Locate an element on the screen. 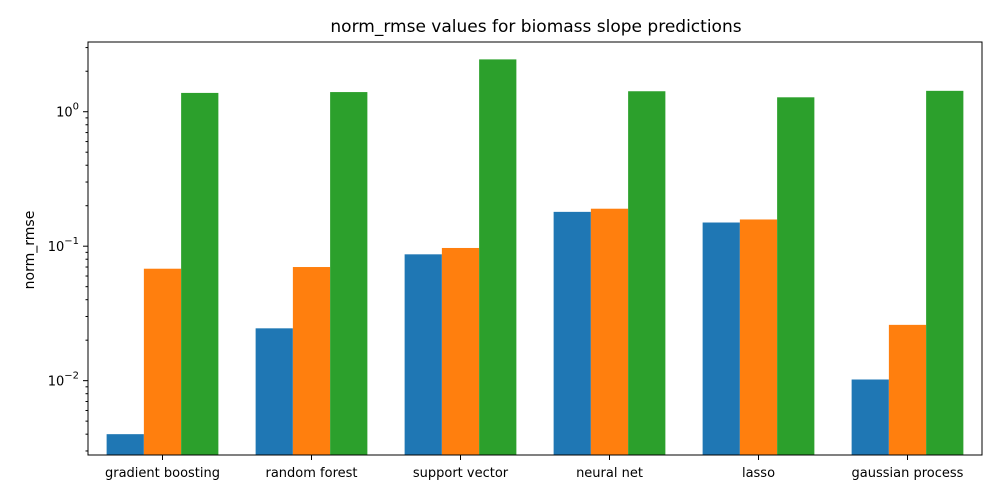  y-tick-label: 10⁰ is located at coordinates (67, 111).